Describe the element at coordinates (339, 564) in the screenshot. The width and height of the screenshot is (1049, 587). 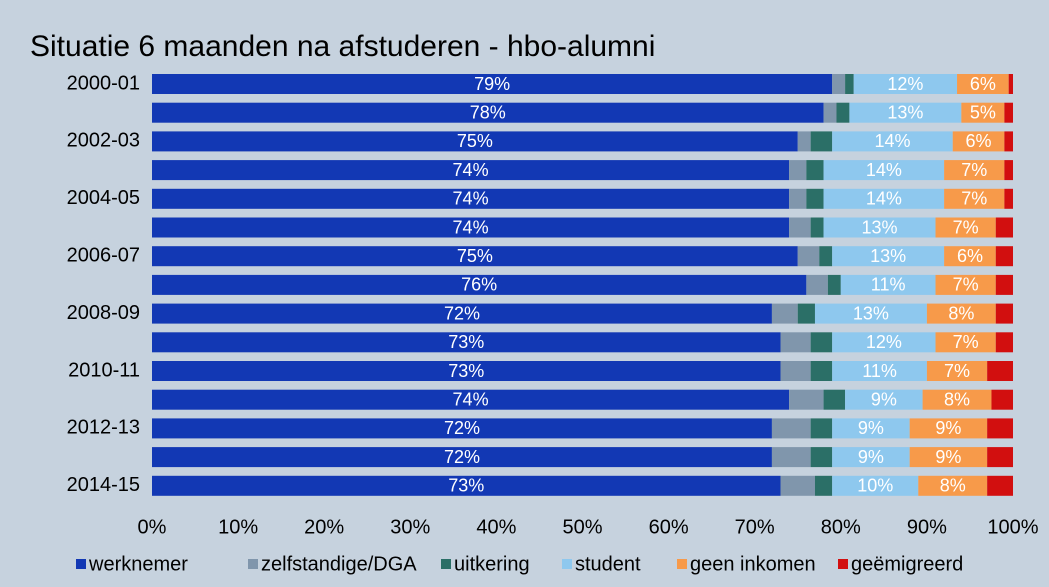
I see `legend-label: zelfstandige/DGA` at that location.